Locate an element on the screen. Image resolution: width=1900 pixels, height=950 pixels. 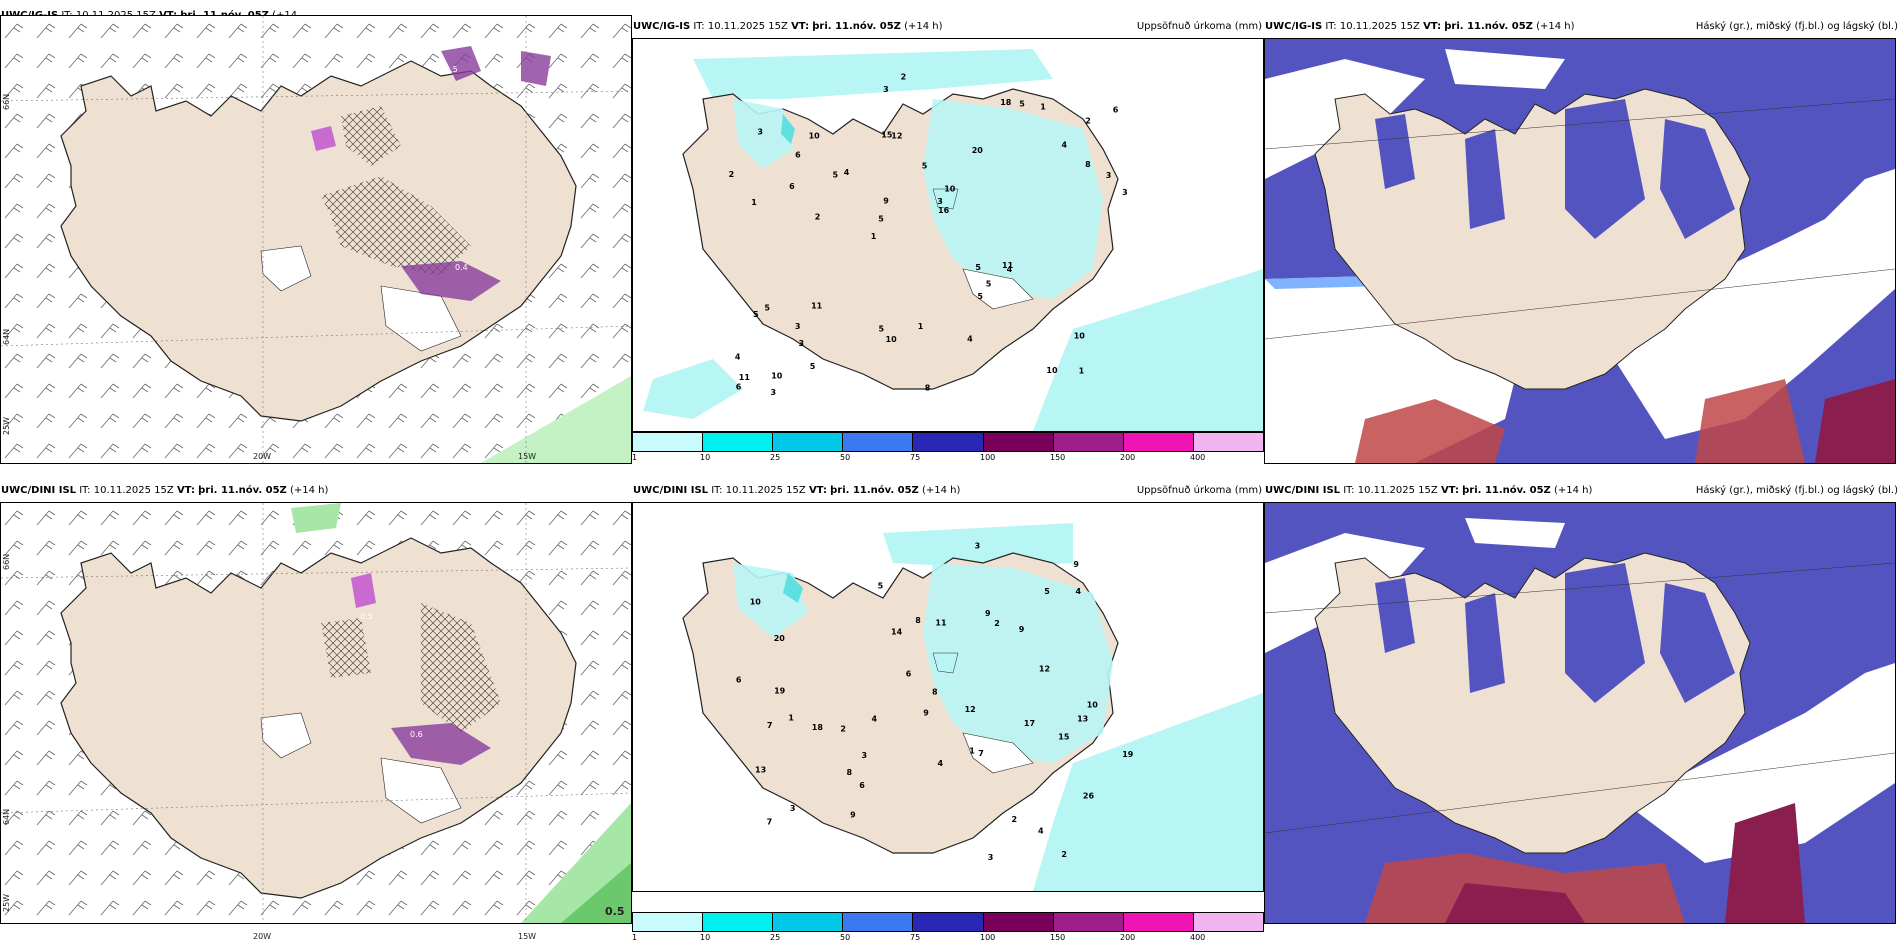
lon-label-15: 15W is located at coordinates (527, 936).